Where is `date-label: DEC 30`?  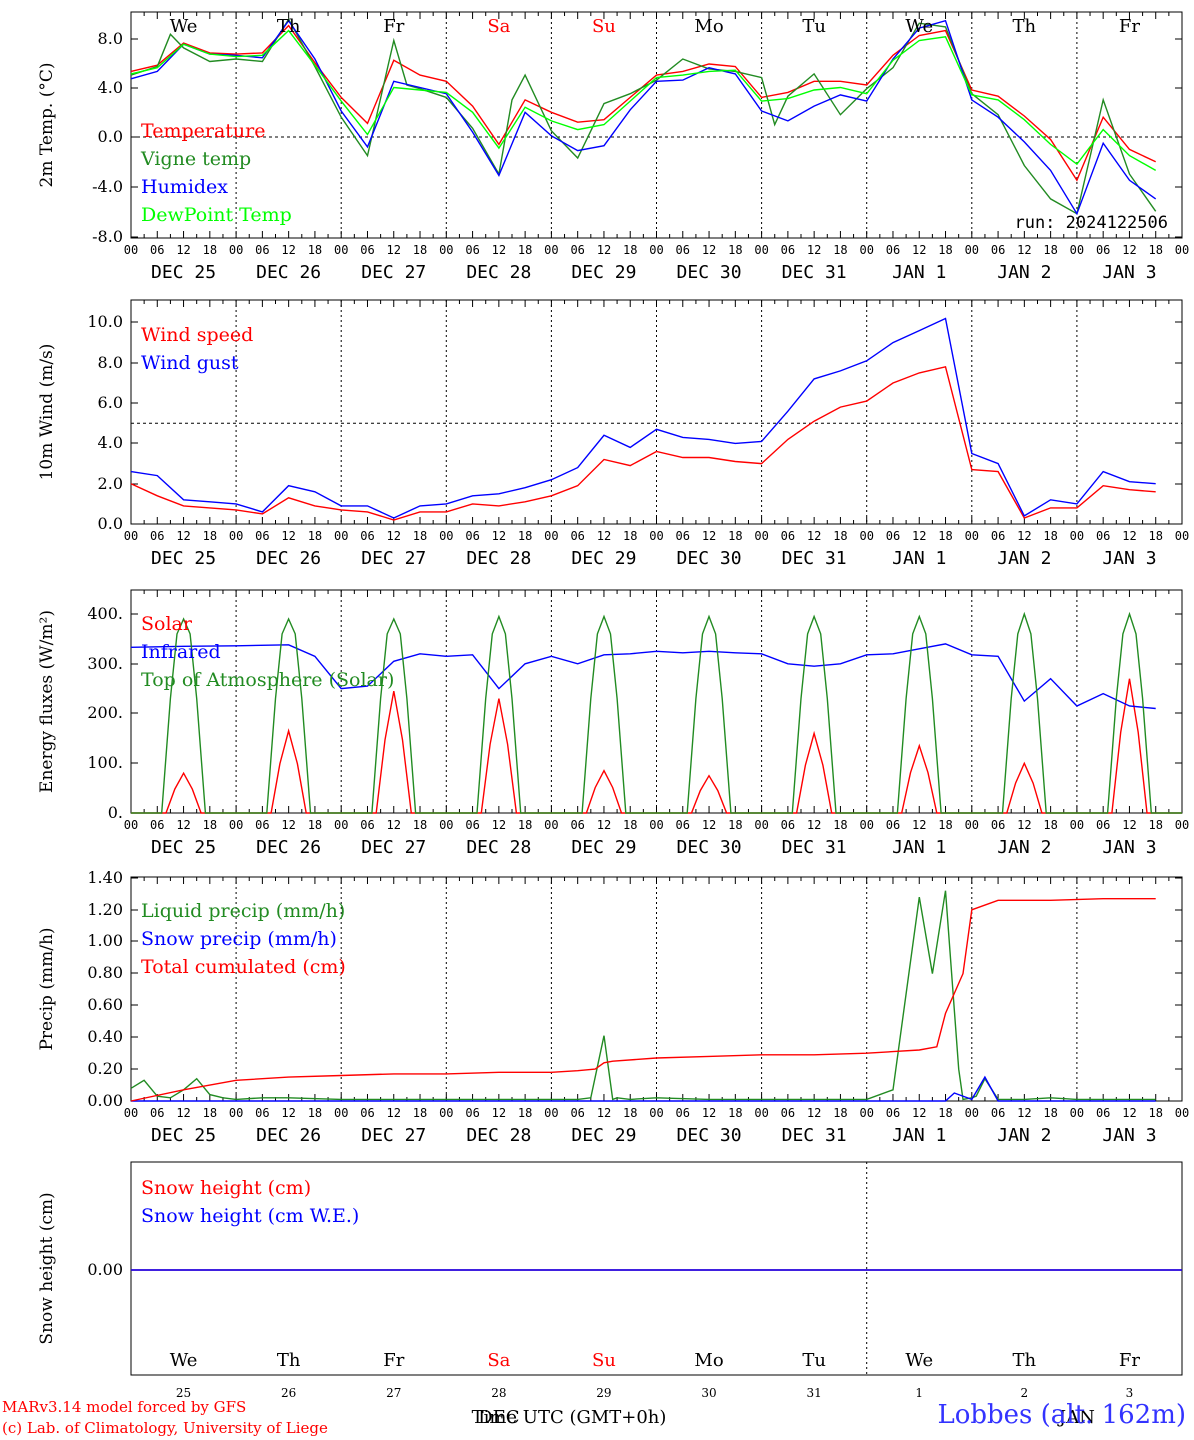
date-label: DEC 30 is located at coordinates (709, 847).